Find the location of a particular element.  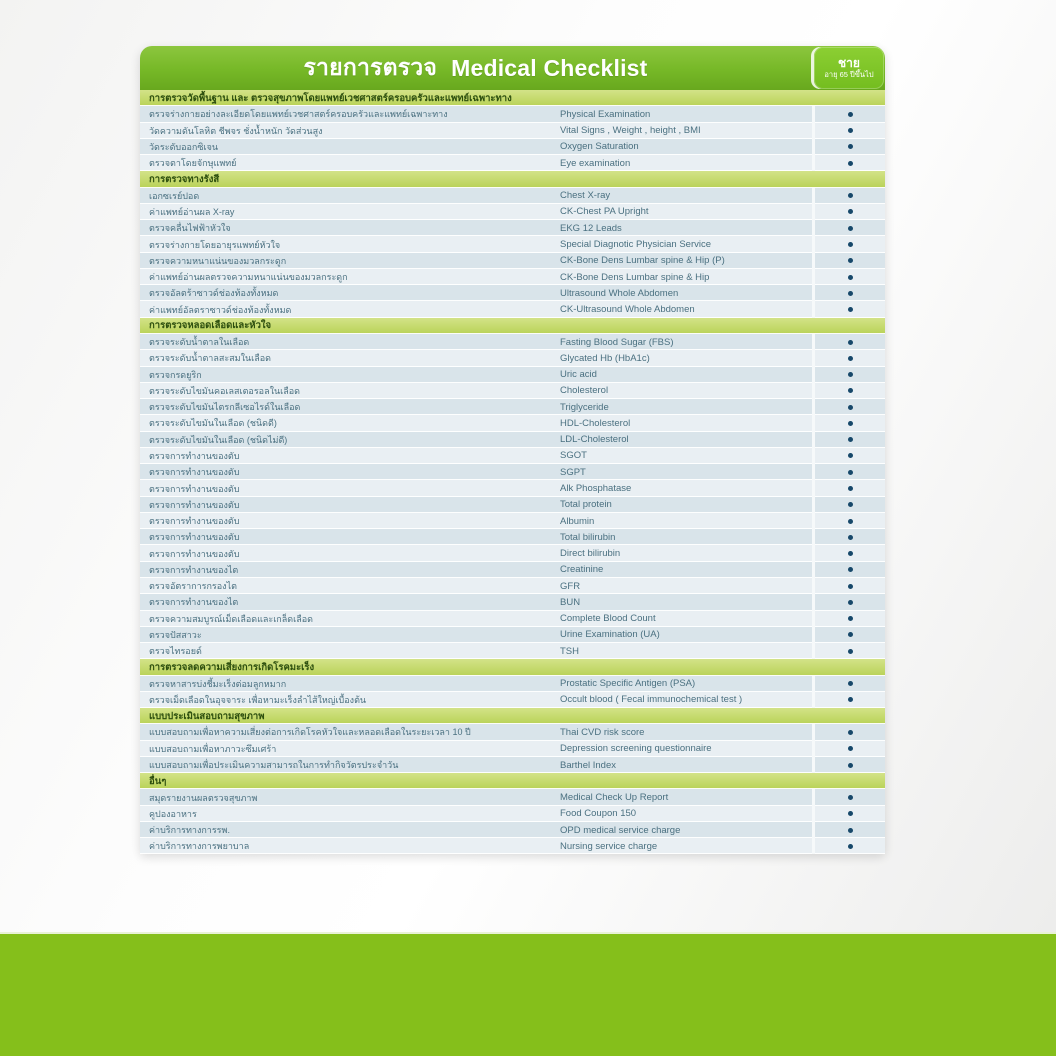

row-english-label: Total bilirubin is located at coordinates (588, 537).